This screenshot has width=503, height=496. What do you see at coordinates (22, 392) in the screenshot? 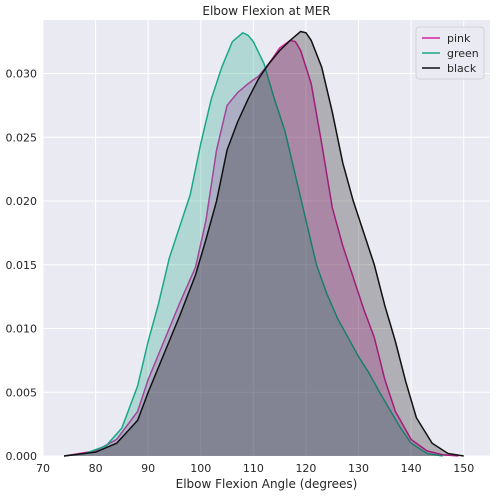
I see `y-tick-label: 0.005` at bounding box center [22, 392].